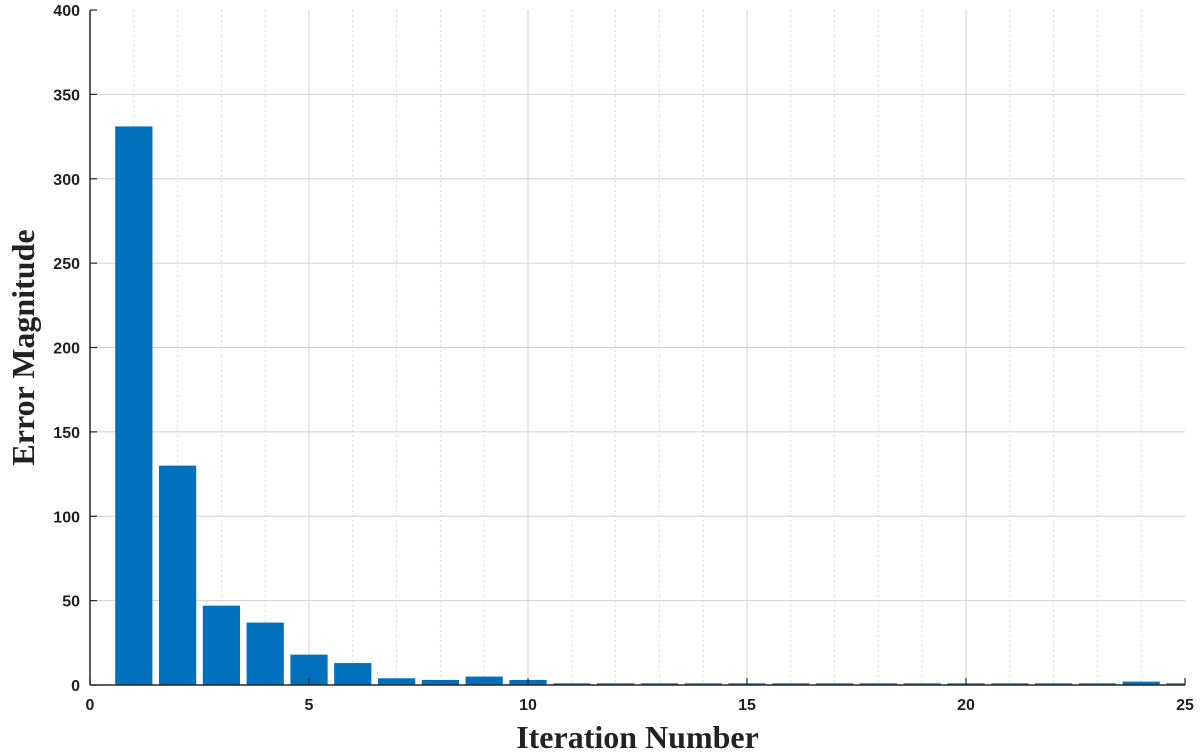  I want to click on x-tick-label: 25, so click(1185, 705).